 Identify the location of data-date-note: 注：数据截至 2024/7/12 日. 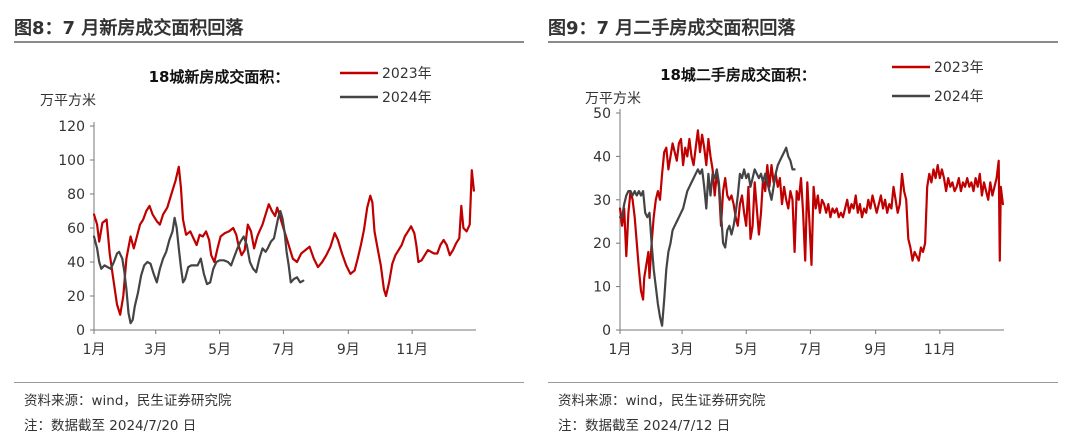
(644, 426).